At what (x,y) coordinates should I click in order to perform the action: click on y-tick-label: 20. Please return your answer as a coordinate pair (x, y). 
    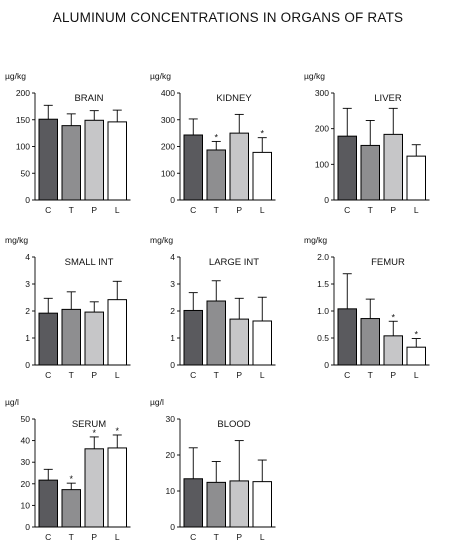
    Looking at the image, I should click on (26, 484).